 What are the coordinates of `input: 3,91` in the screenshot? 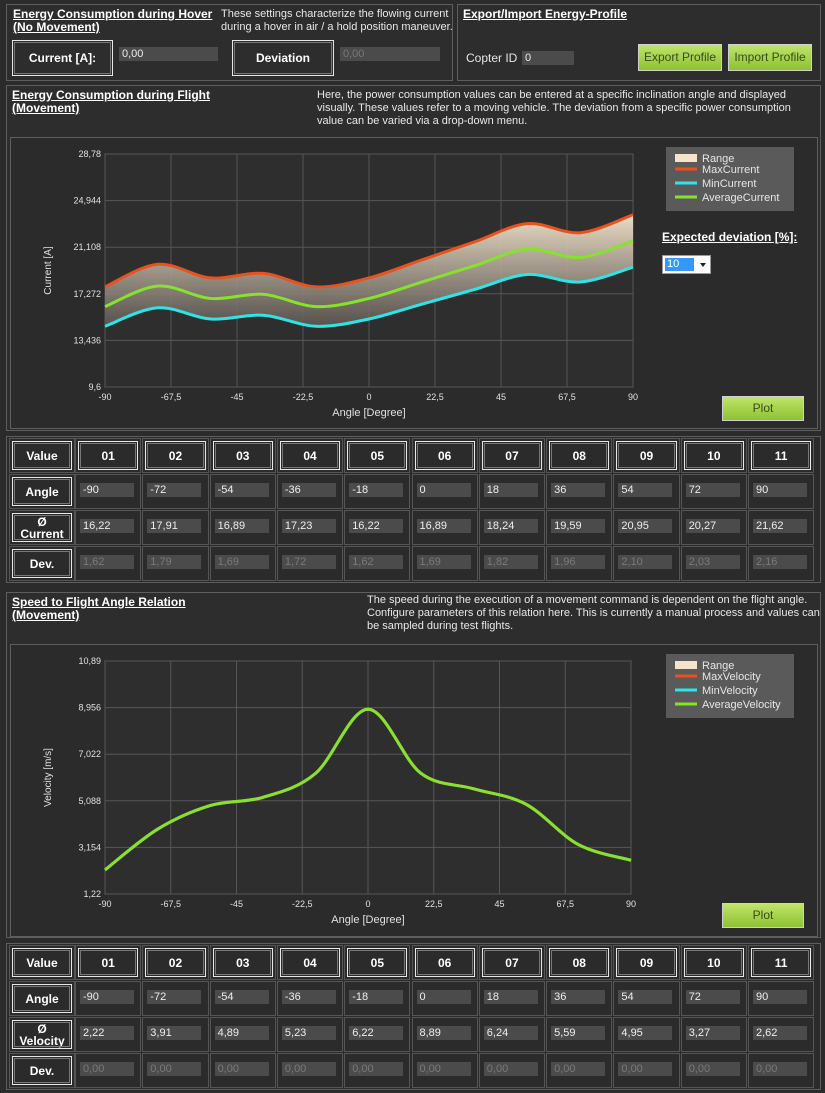 It's located at (174, 1033).